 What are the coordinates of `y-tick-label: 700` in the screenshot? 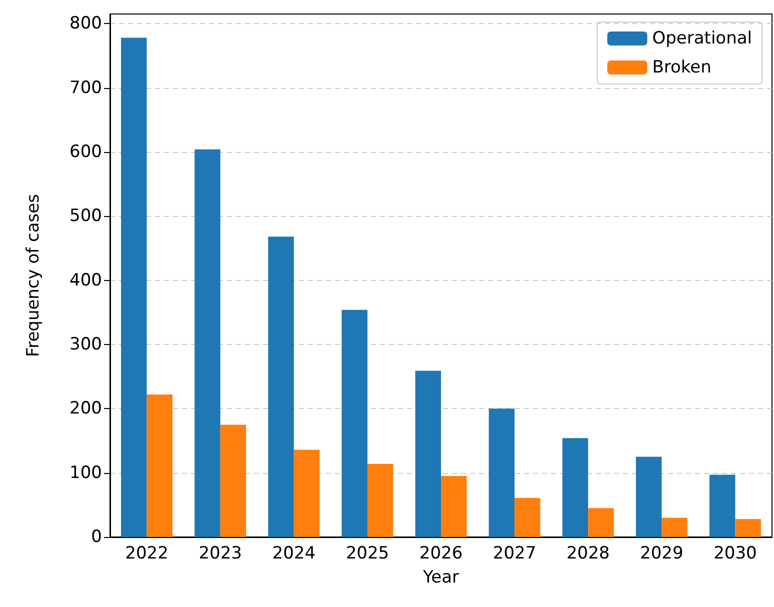 It's located at (86, 88).